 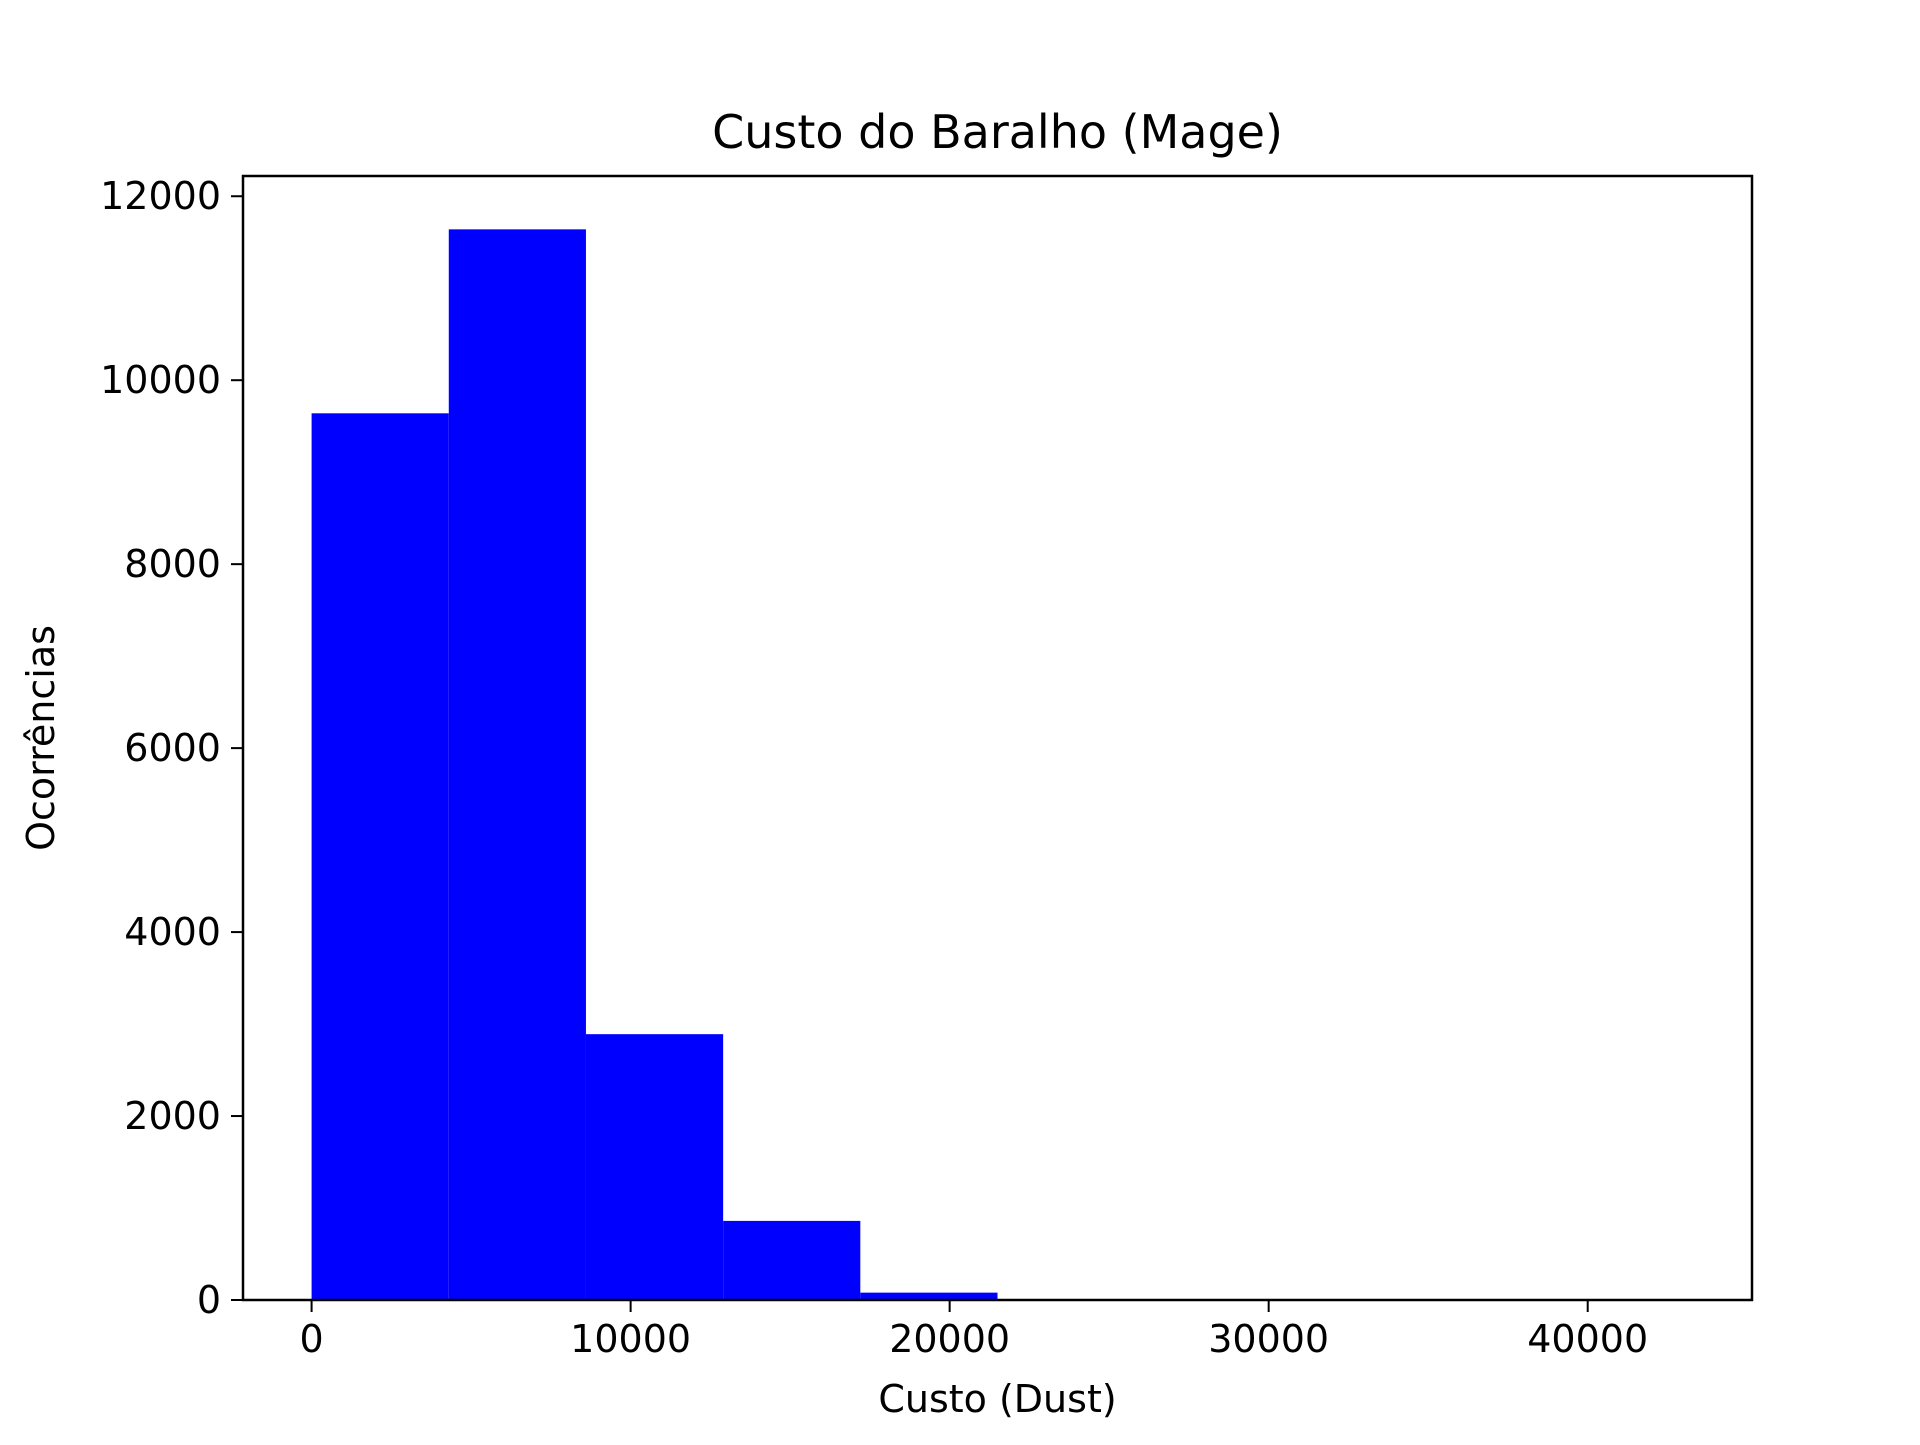 I want to click on y-tick-label: 10000, so click(x=160, y=380).